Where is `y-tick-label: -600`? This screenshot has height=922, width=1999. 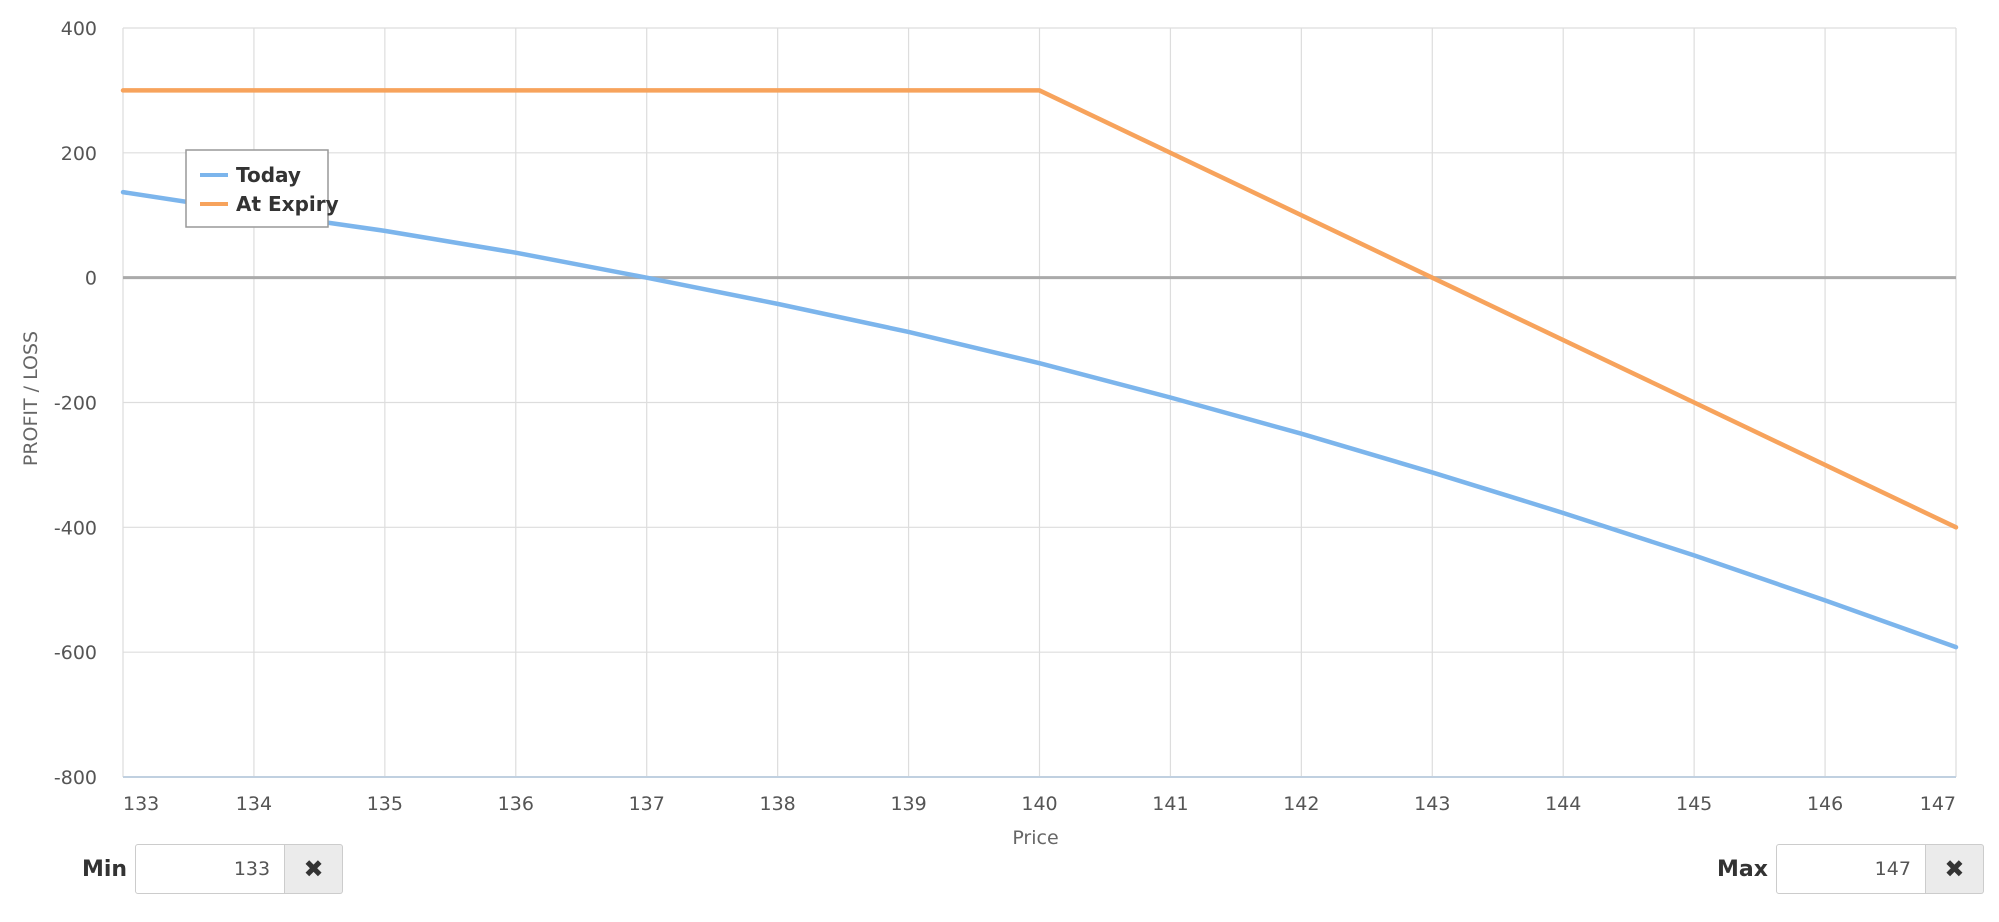 y-tick-label: -600 is located at coordinates (75, 653).